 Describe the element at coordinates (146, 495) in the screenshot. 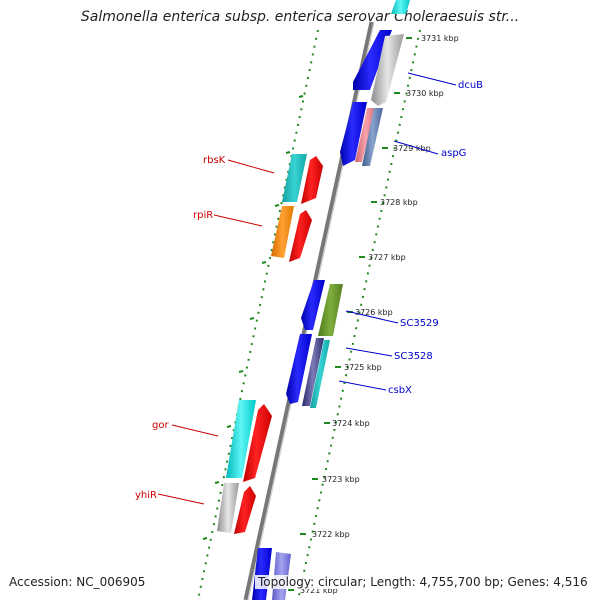

I see `gene-label-yhir: yhiR` at that location.